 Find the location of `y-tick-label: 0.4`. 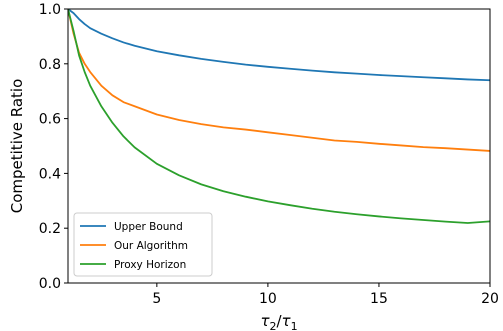

y-tick-label: 0.4 is located at coordinates (50, 174).